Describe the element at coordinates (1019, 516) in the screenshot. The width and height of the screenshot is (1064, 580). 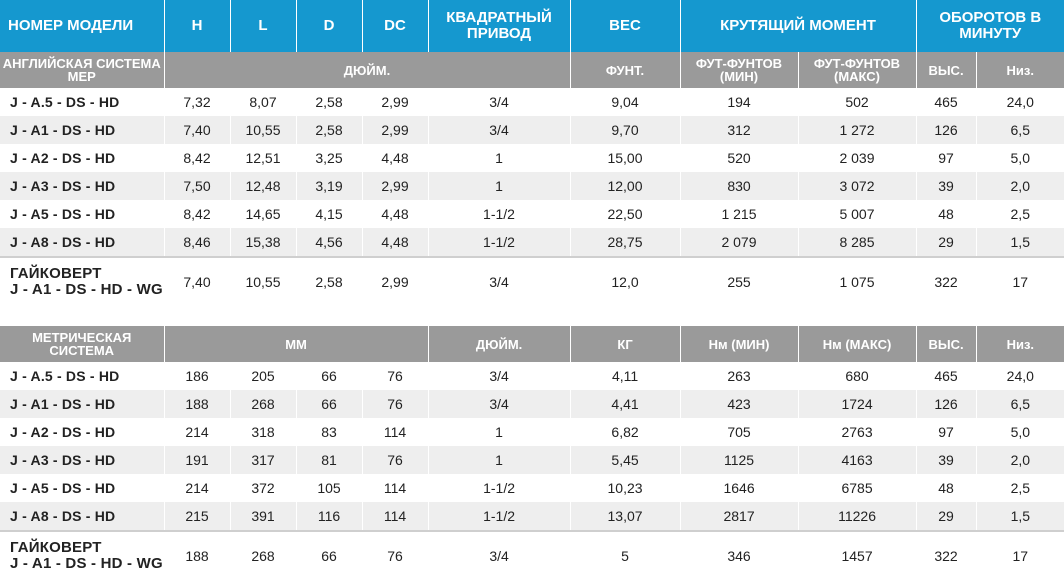
I see `table-cell: 1,5` at that location.